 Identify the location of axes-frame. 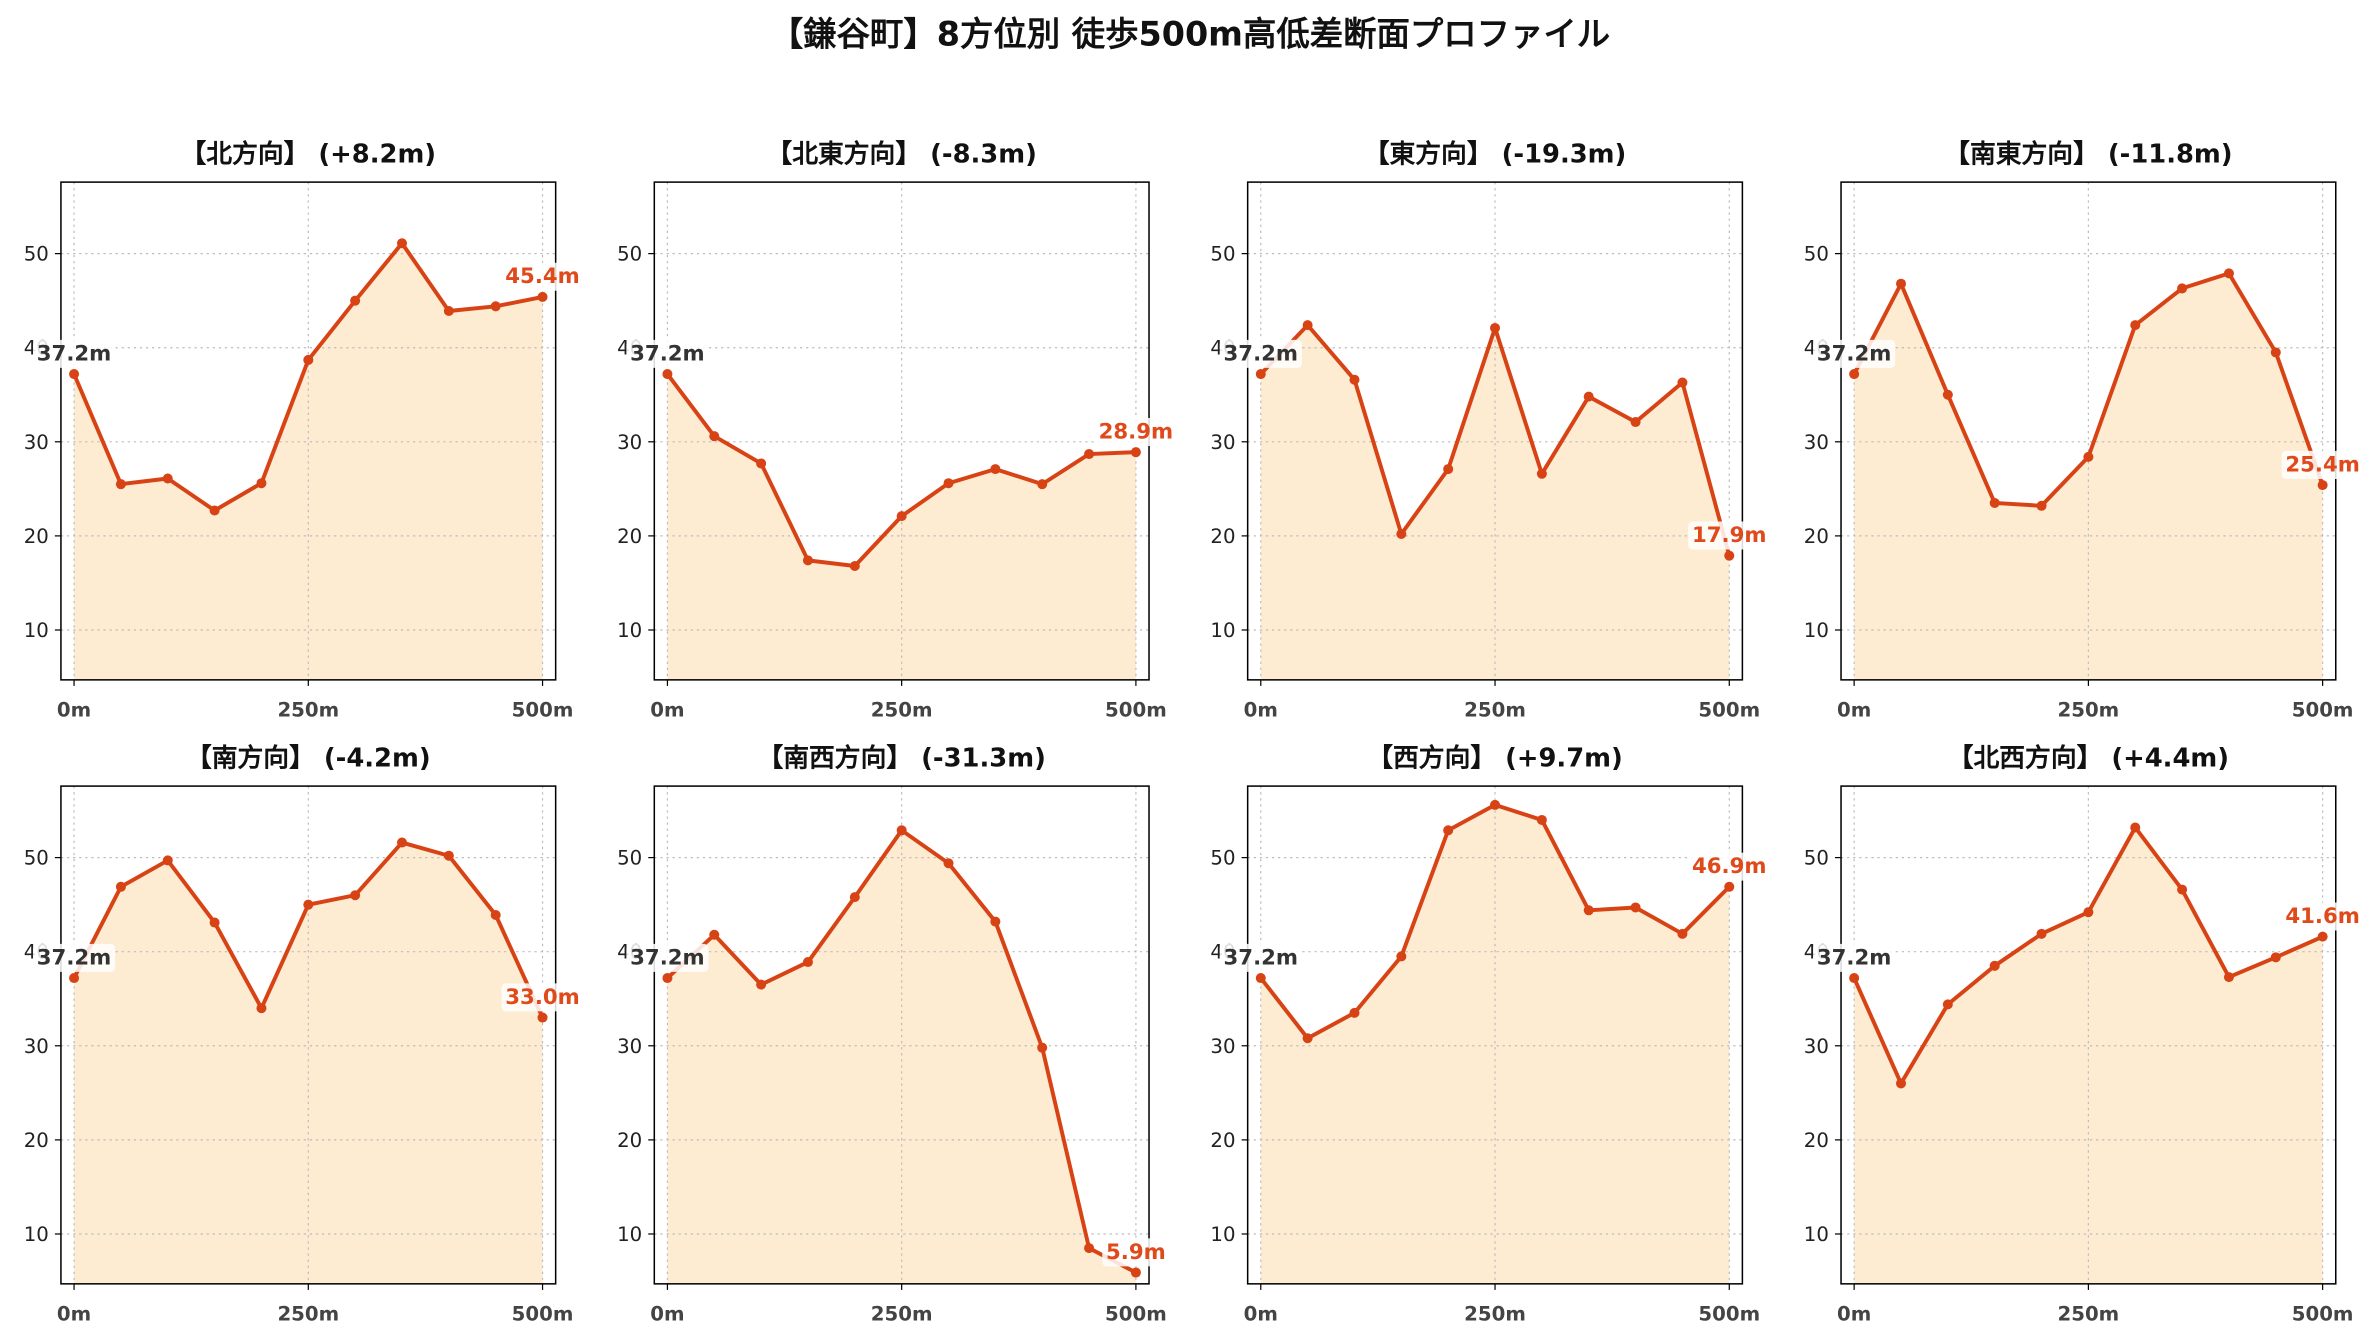
(2088, 431).